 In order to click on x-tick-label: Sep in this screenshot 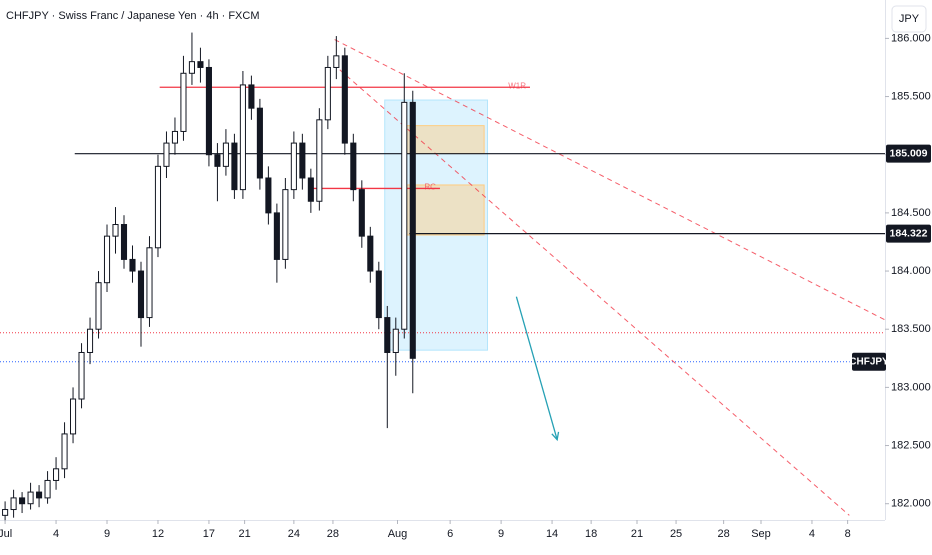, I will do `click(761, 534)`.